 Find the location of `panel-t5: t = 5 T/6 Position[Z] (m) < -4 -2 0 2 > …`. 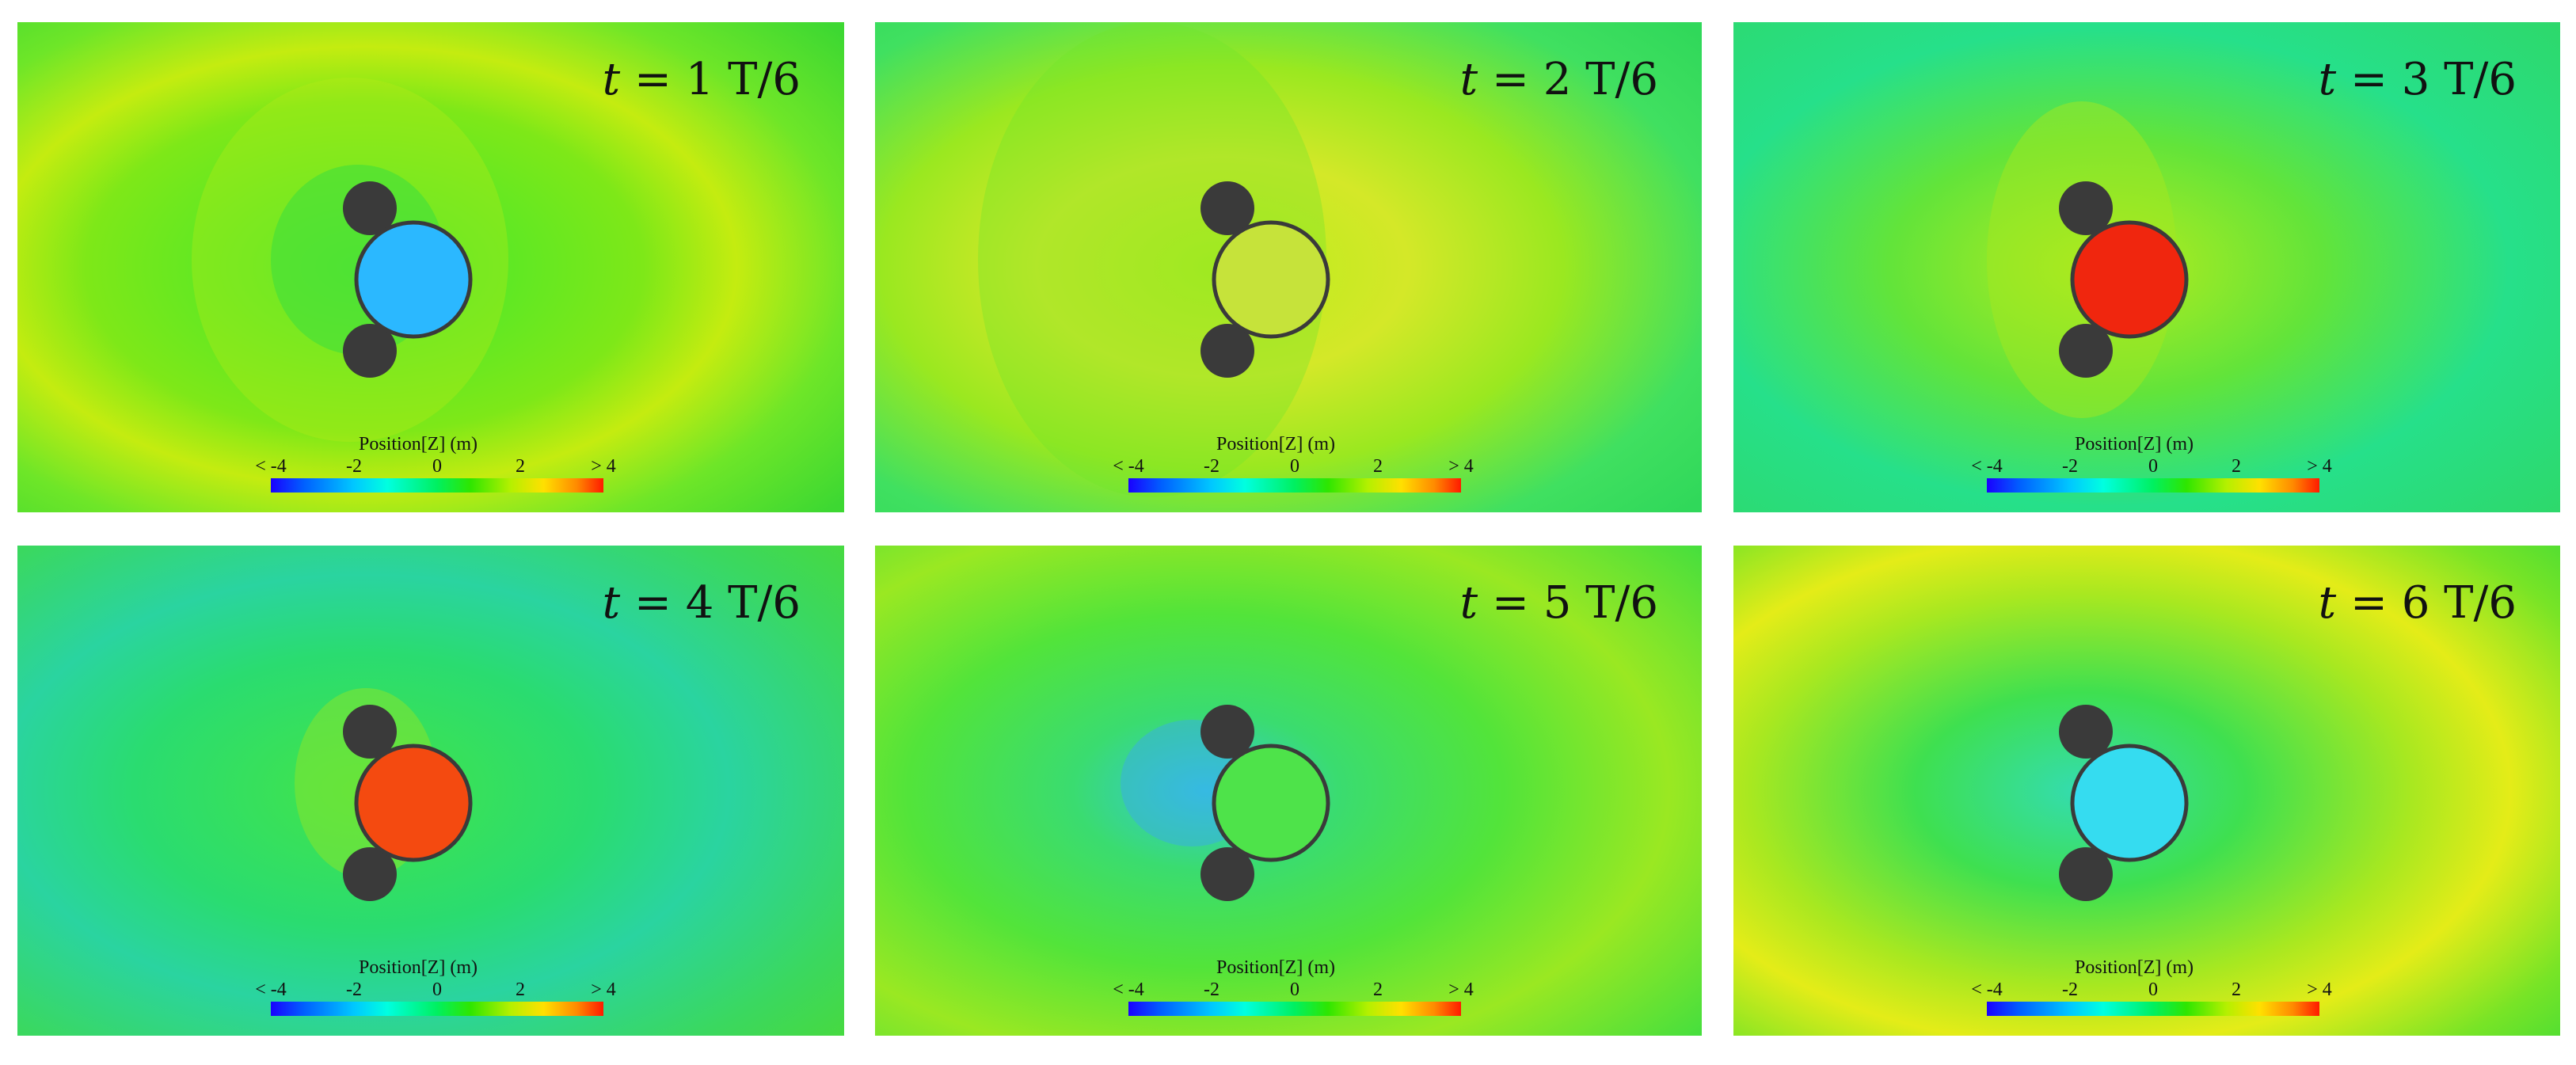

panel-t5: t = 5 T/6 Position[Z] (m) < -4 -2 0 2 > … is located at coordinates (1288, 791).